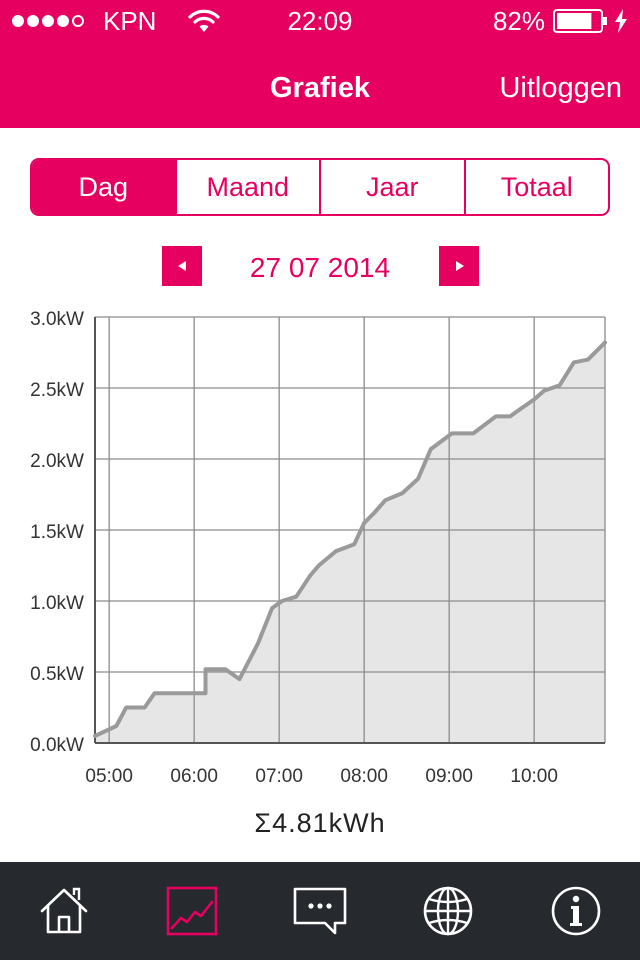 This screenshot has width=640, height=960. I want to click on status-bar: KPN 22:09 82%, so click(320, 20).